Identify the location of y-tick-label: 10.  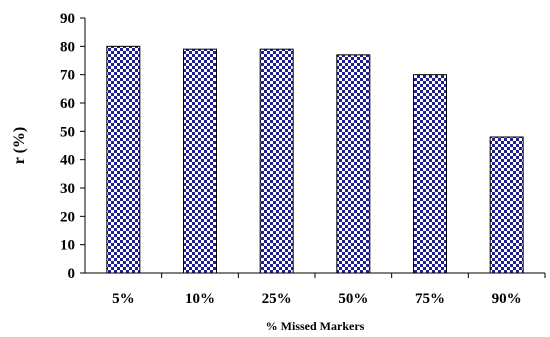
(67, 246).